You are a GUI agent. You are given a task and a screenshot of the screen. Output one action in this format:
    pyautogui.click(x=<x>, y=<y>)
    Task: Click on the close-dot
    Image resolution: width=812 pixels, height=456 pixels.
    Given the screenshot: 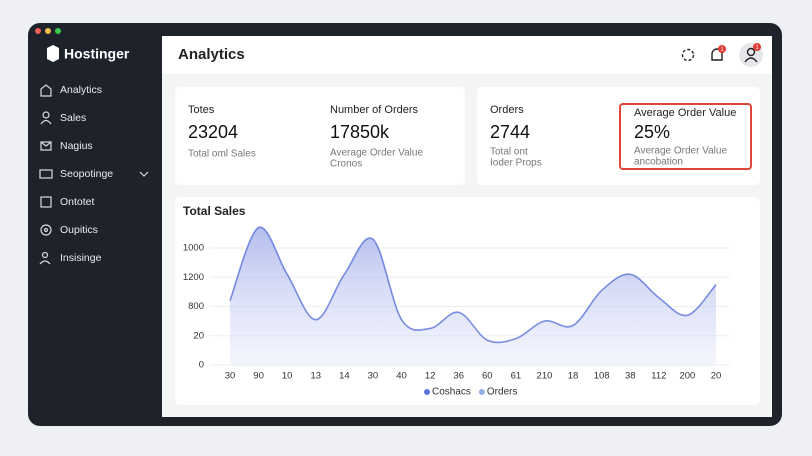 What is the action you would take?
    pyautogui.click(x=38, y=31)
    